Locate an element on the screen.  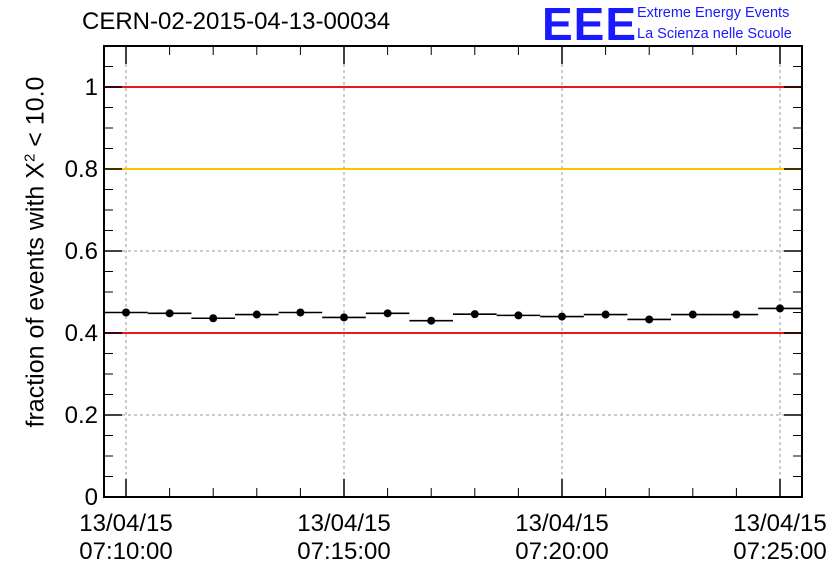
eee-logo-mark: EEE is located at coordinates (590, 25).